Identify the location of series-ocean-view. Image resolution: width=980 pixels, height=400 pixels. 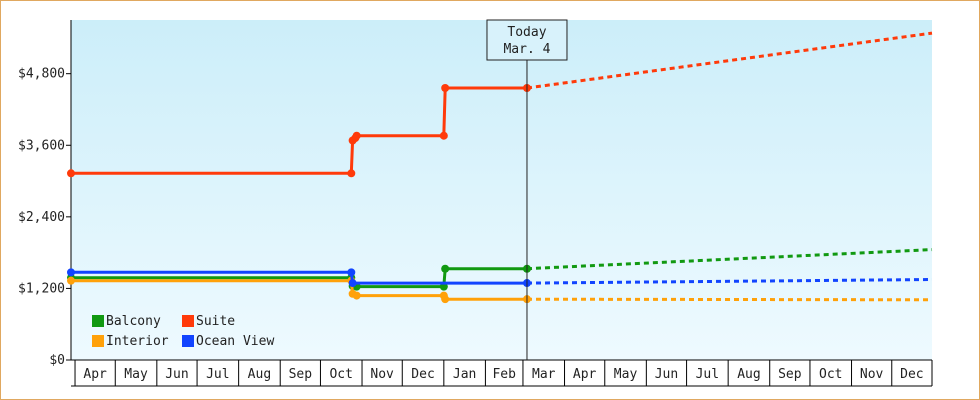
(500, 278).